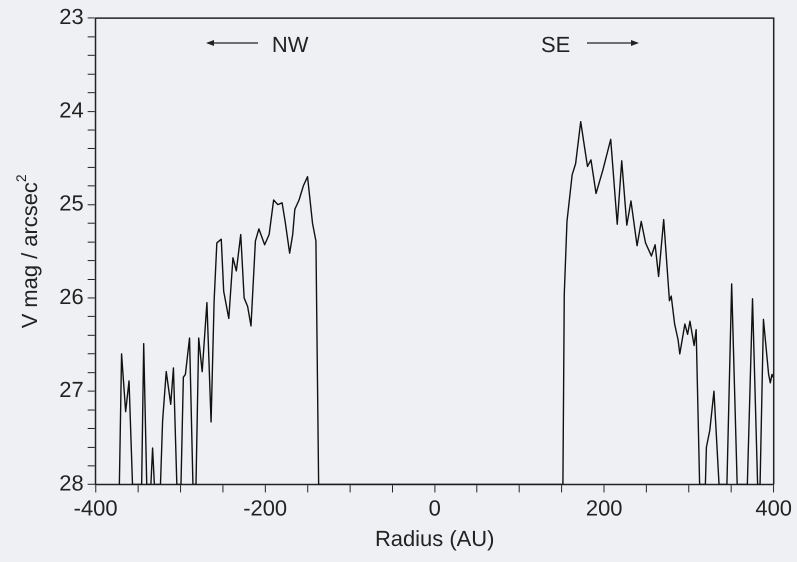 Image resolution: width=797 pixels, height=562 pixels. I want to click on y-tick-label: 23, so click(71, 17).